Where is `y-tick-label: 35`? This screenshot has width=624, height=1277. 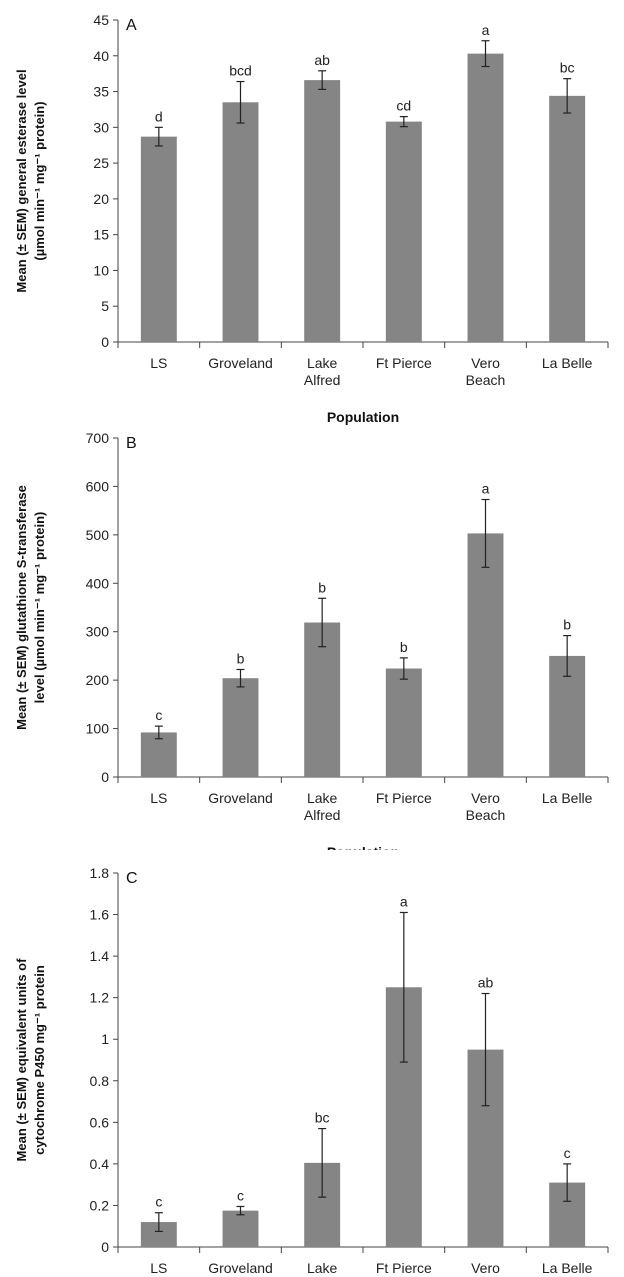 y-tick-label: 35 is located at coordinates (101, 92).